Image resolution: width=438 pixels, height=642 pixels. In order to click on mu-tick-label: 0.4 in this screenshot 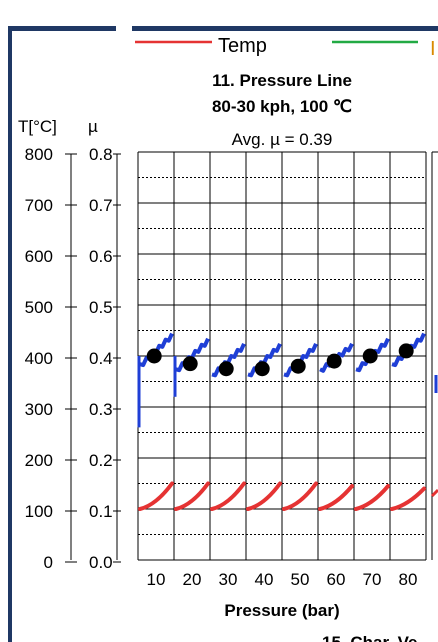, I will do `click(101, 358)`.